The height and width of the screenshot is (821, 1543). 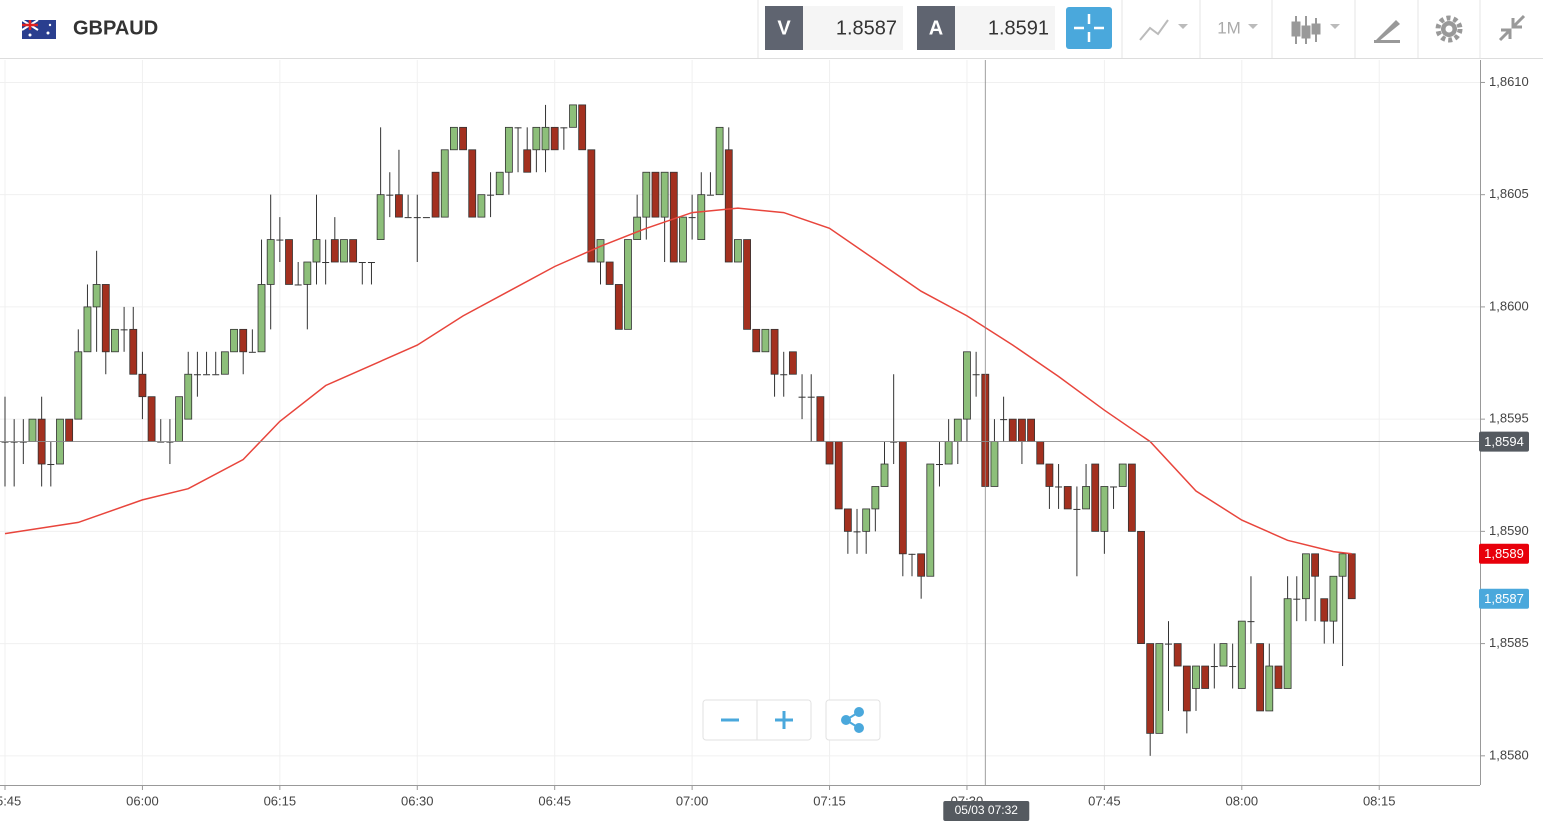 I want to click on crosshair-icon, so click(x=1089, y=28).